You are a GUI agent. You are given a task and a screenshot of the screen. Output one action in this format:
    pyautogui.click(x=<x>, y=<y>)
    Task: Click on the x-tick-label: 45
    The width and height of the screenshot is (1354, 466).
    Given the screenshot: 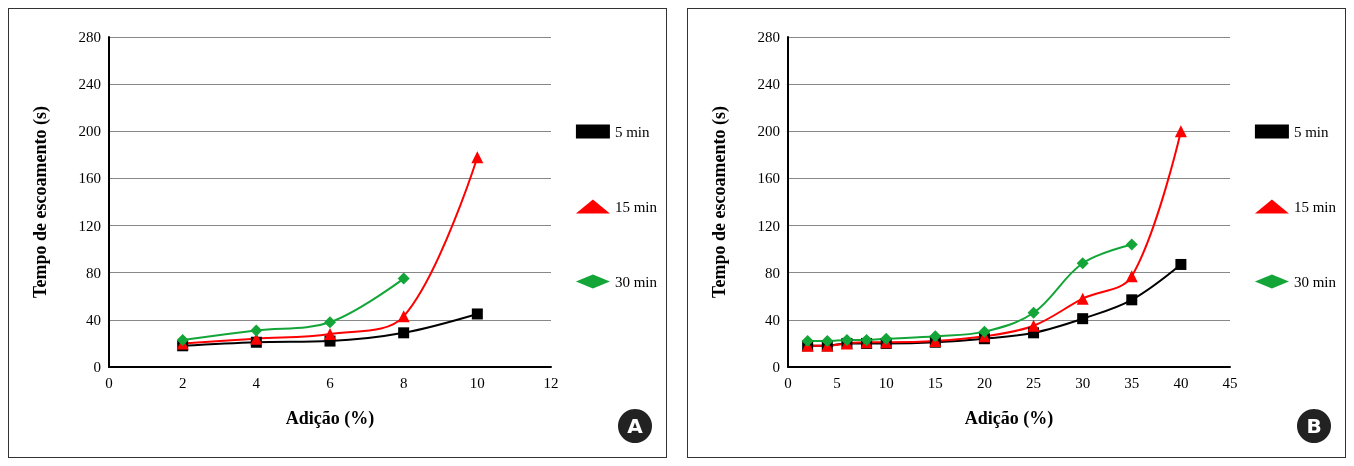 What is the action you would take?
    pyautogui.click(x=1230, y=382)
    